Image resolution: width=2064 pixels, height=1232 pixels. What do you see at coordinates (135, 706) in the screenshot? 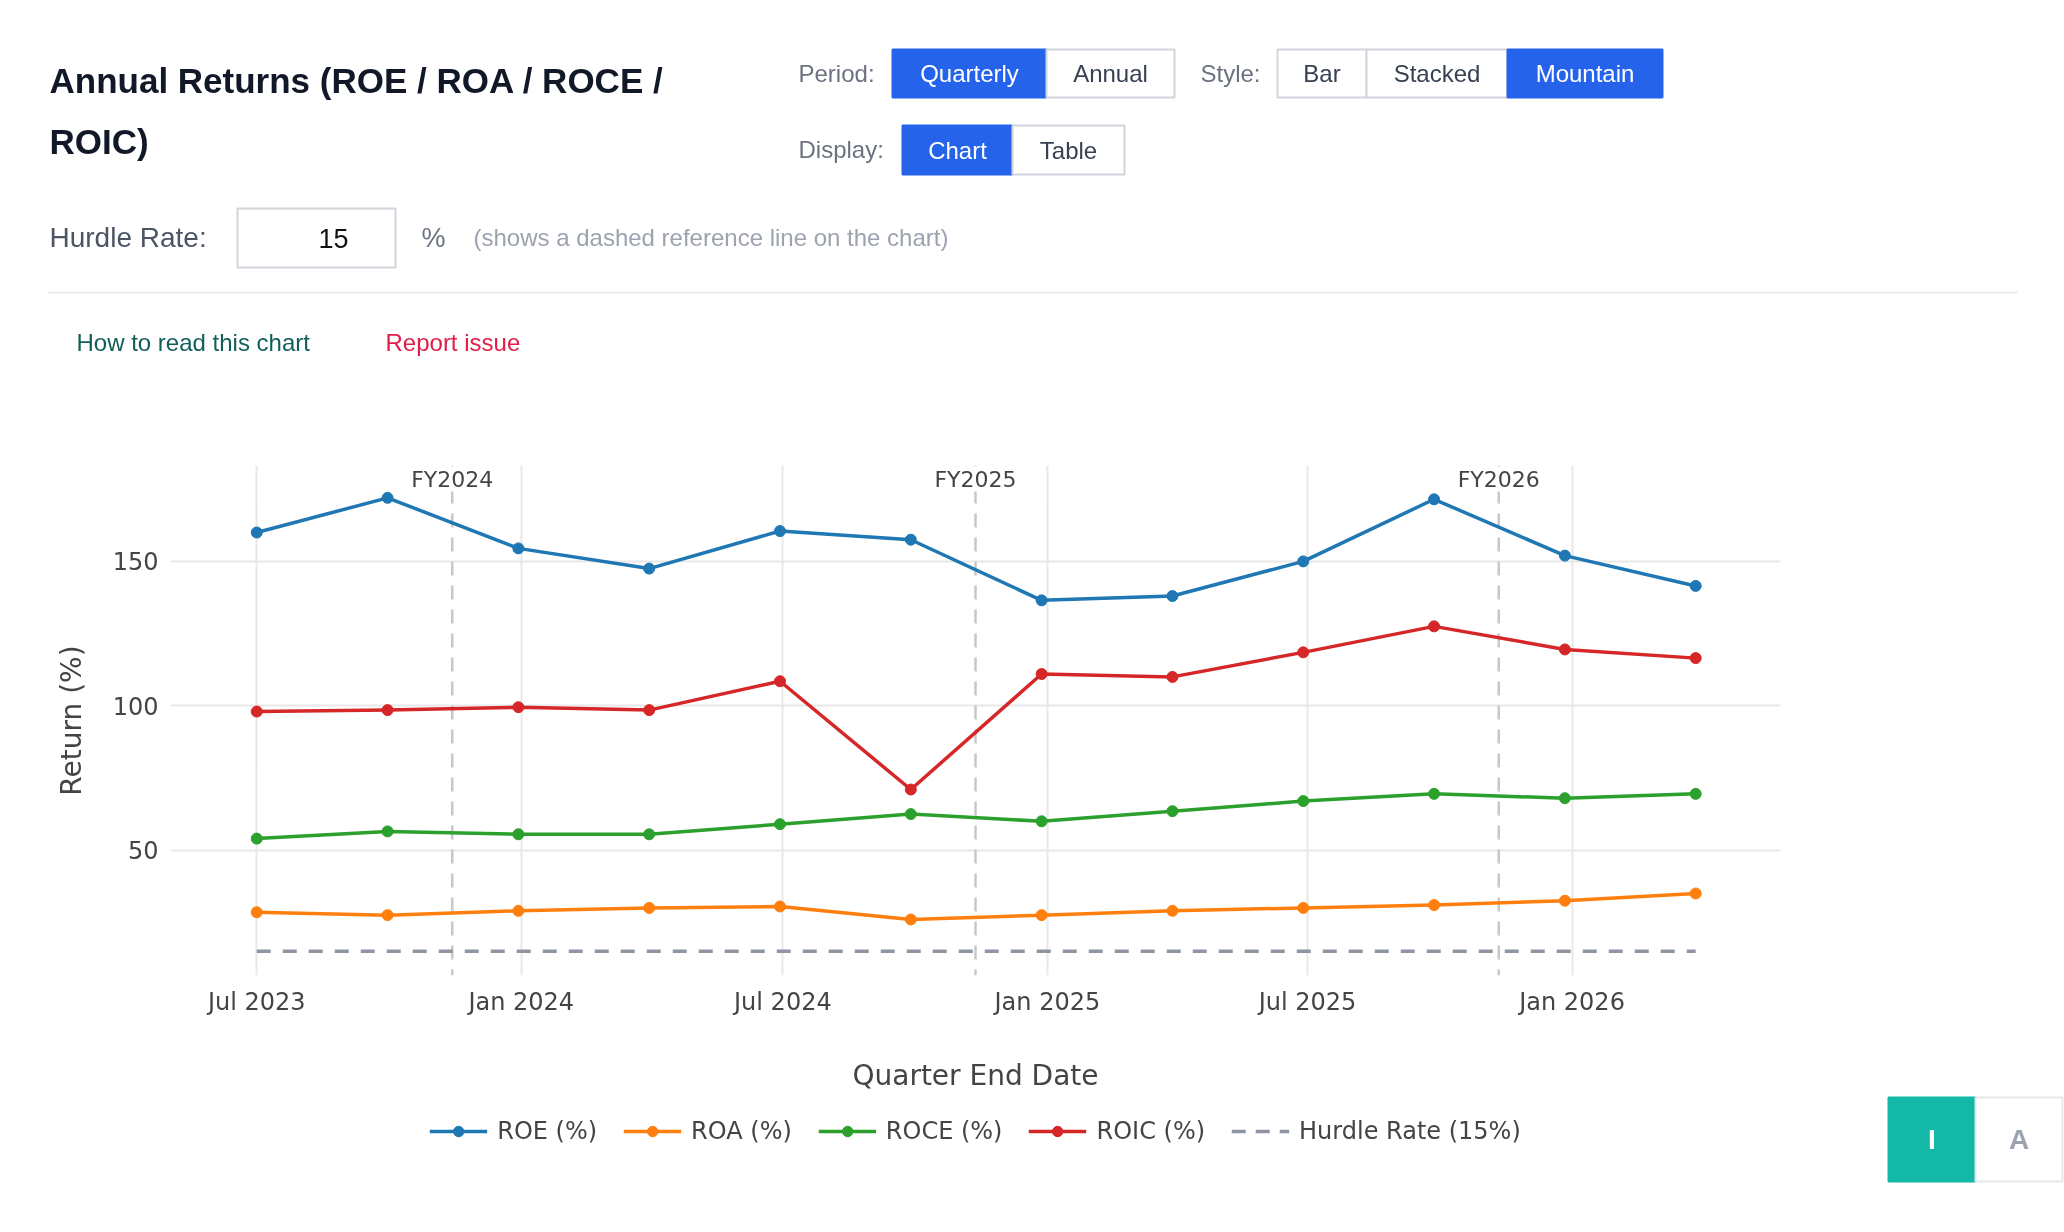
I see `y-tick-label: 100` at bounding box center [135, 706].